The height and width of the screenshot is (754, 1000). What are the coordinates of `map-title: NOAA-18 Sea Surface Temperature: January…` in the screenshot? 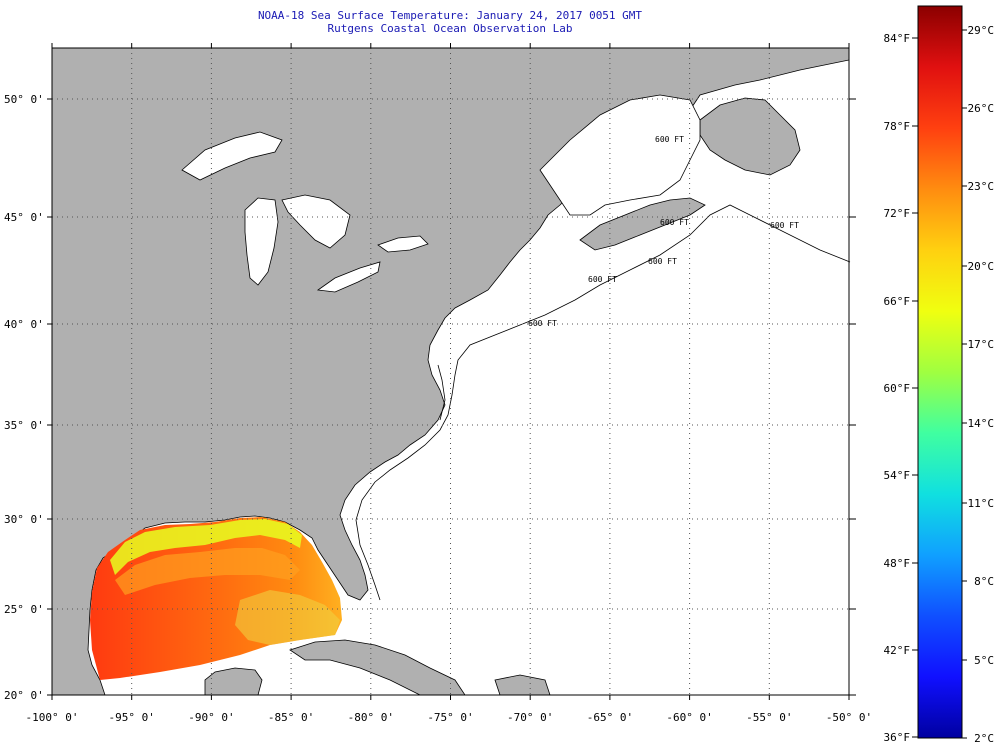 It's located at (450, 15).